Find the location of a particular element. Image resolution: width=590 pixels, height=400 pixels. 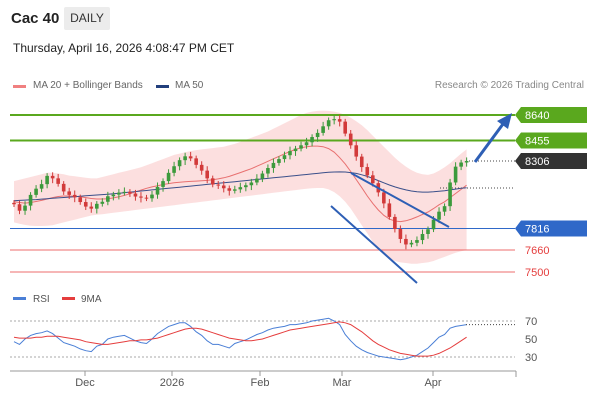

research-credit: Research © 2026 Trading Central is located at coordinates (509, 85).